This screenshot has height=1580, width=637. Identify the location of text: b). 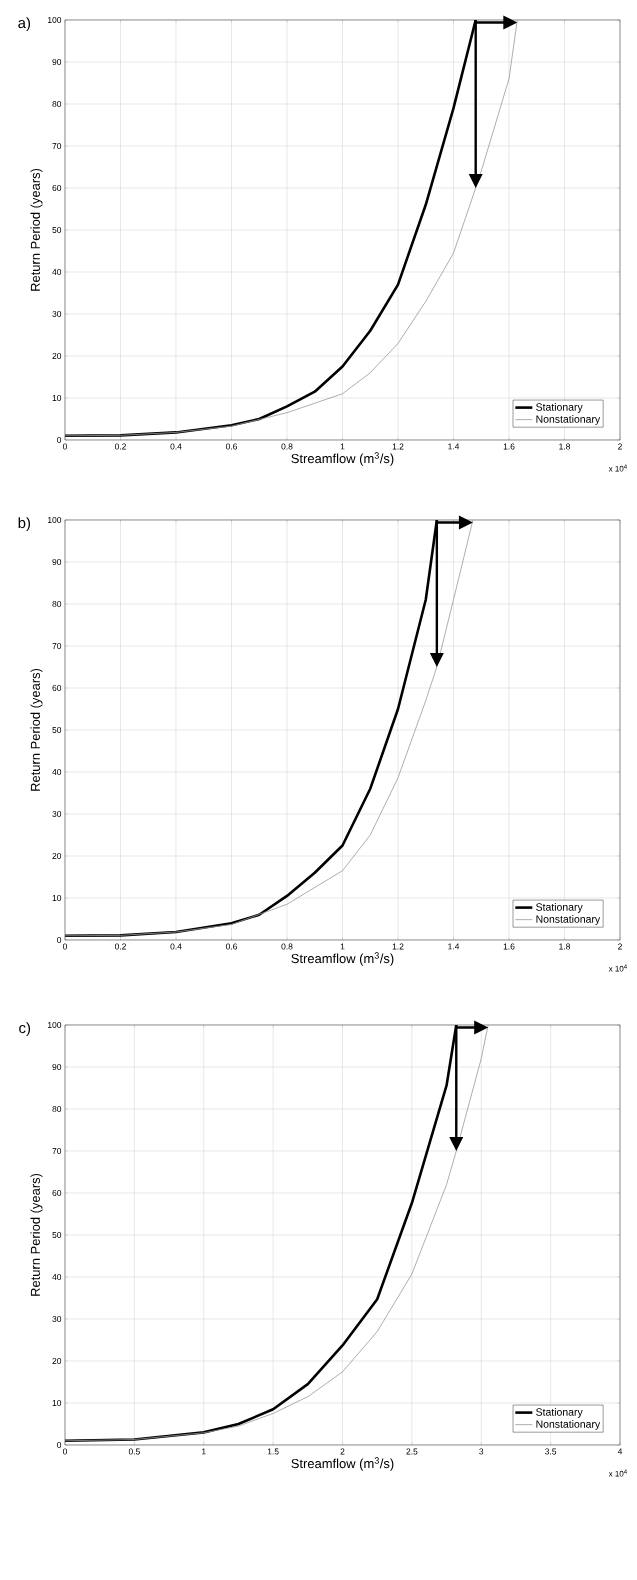
(24, 524).